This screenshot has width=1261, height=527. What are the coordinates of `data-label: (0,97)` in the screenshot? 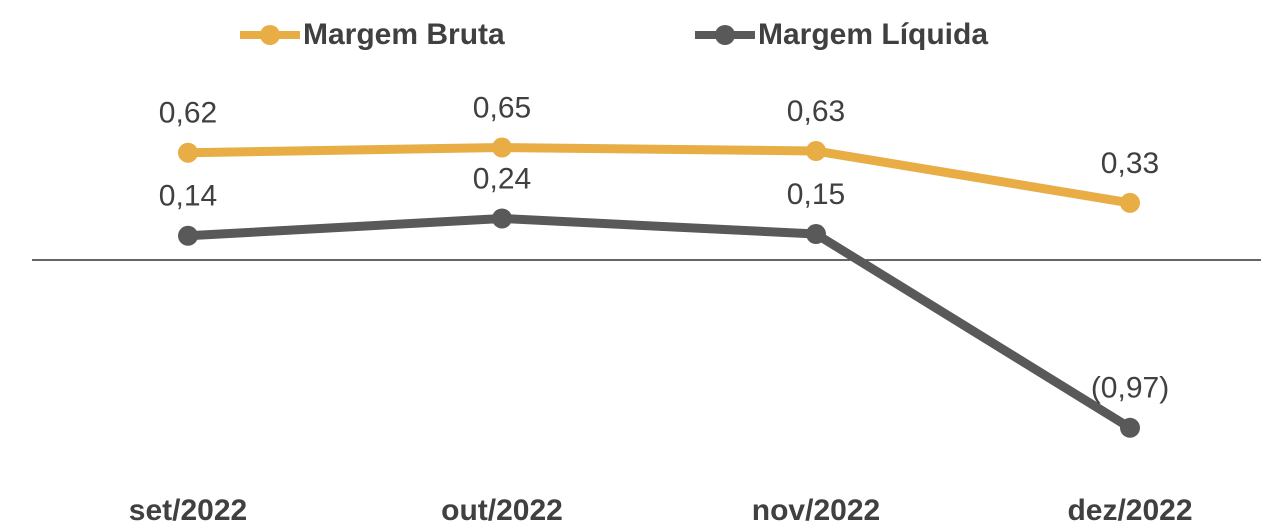 It's located at (1130, 388).